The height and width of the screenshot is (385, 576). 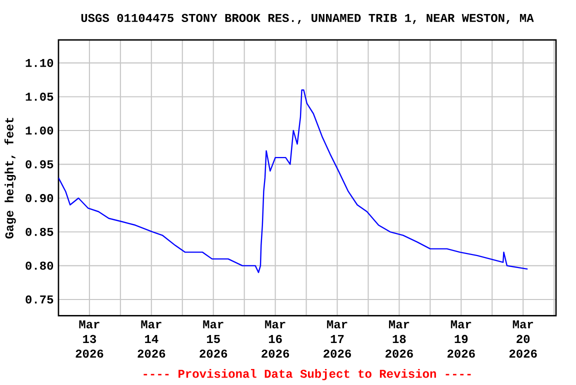 What do you see at coordinates (40, 300) in the screenshot?
I see `y-tick-label: 0.75` at bounding box center [40, 300].